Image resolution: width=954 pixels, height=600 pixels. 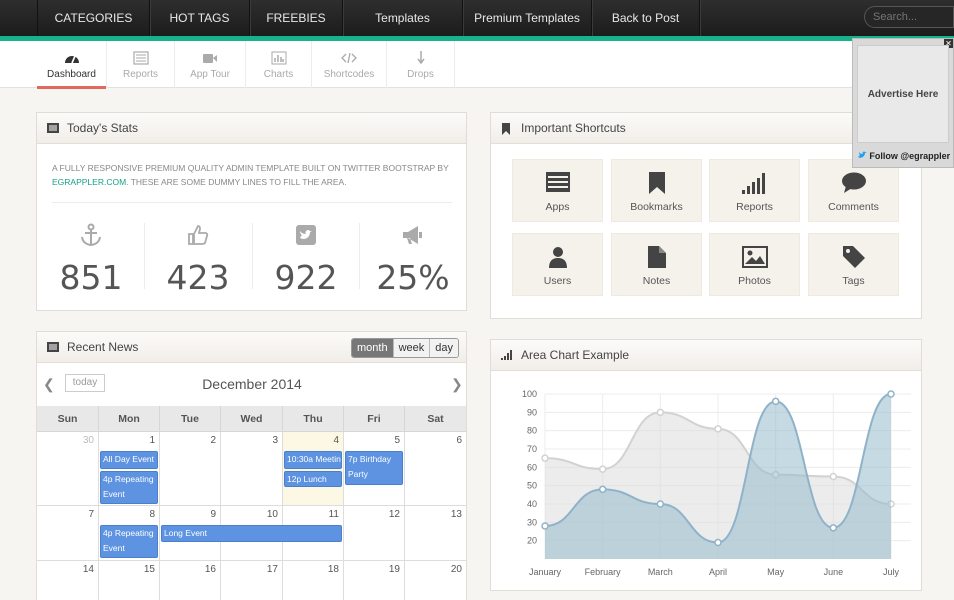 I want to click on panel-header: Recent News month week day, so click(x=251, y=347).